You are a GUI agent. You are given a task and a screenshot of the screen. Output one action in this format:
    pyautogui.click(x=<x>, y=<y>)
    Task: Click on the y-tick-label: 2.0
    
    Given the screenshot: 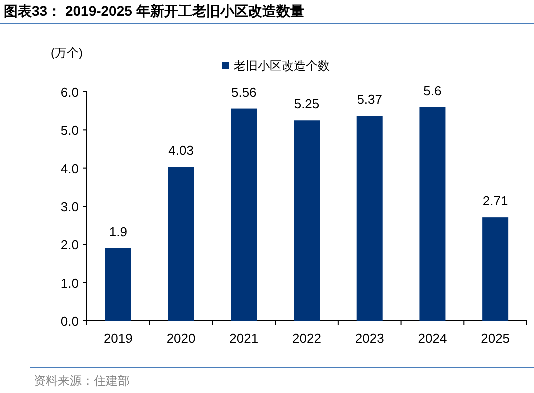 What is the action you would take?
    pyautogui.click(x=69, y=245)
    